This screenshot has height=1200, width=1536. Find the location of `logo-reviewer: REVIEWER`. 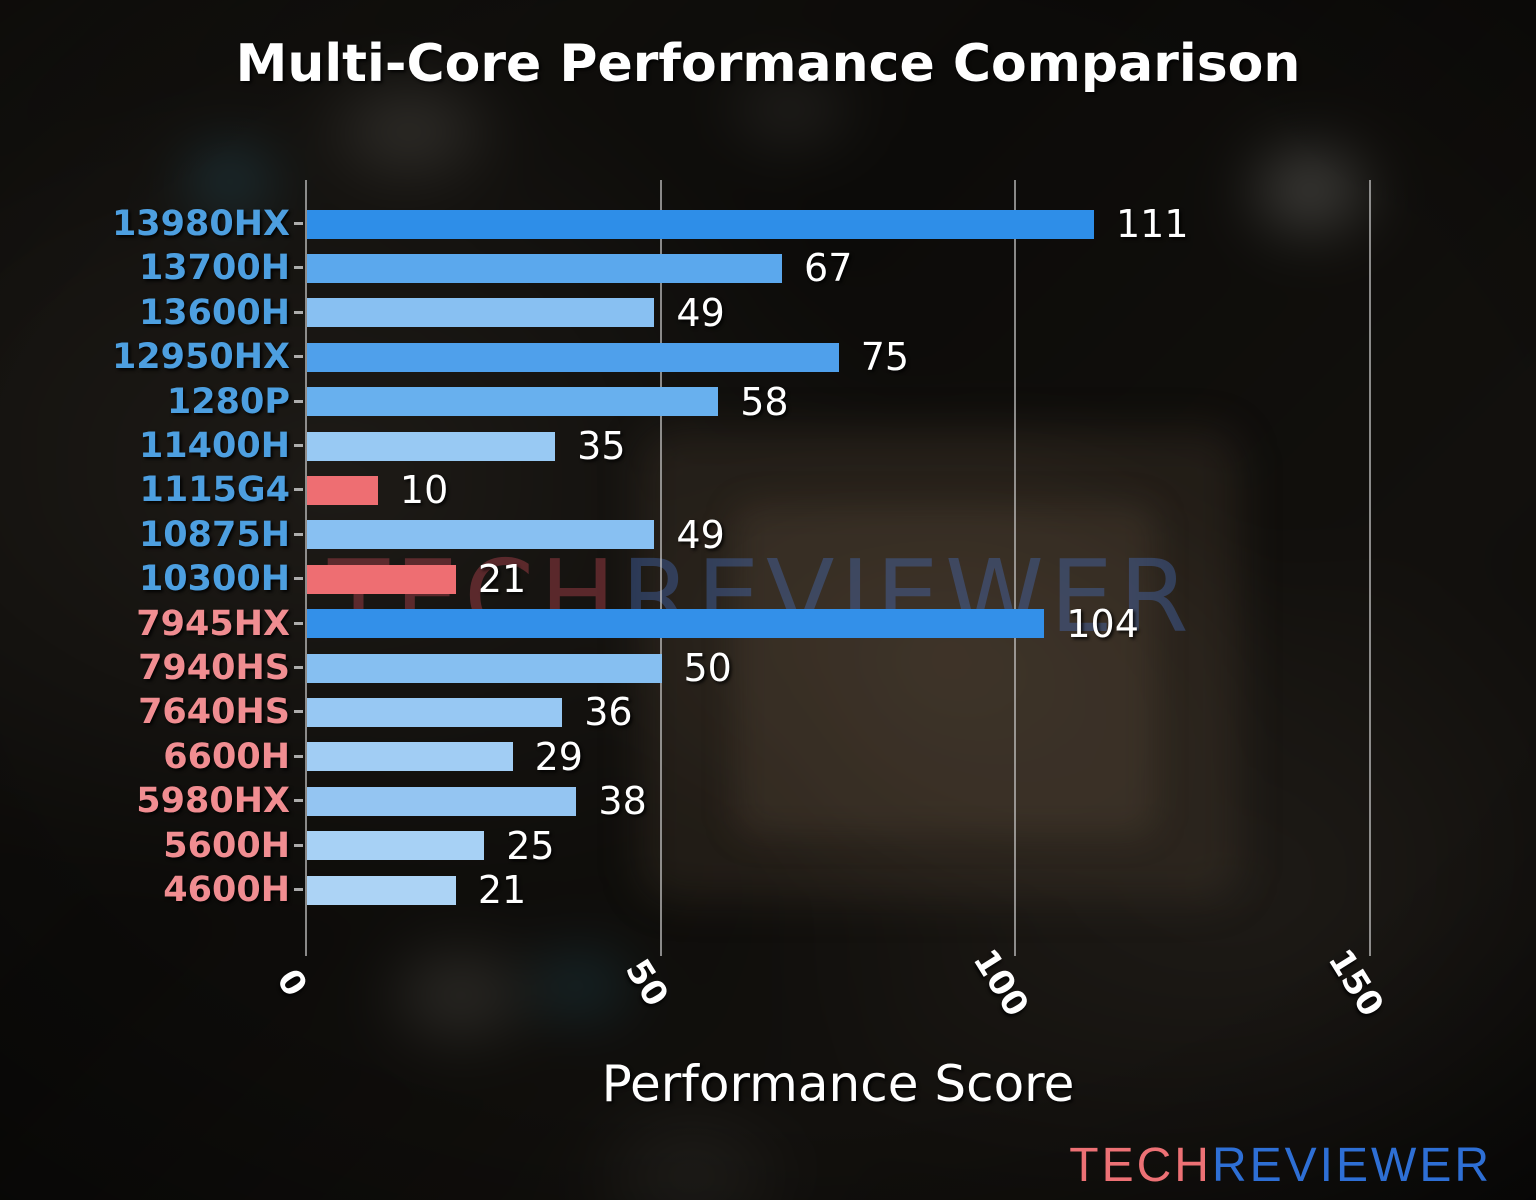

logo-reviewer: REVIEWER is located at coordinates (1351, 1165).